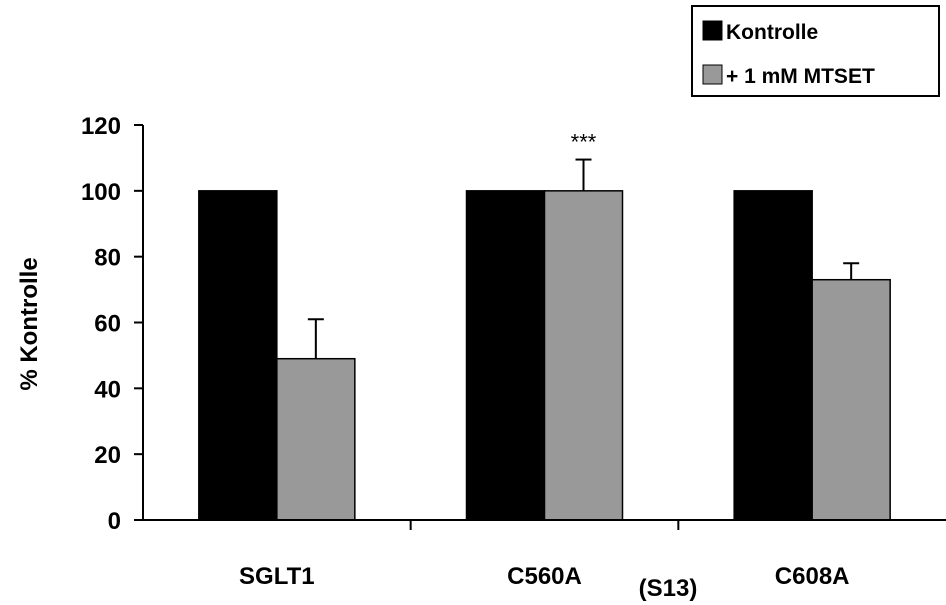  What do you see at coordinates (584, 142) in the screenshot?
I see `significance-marker: ***` at bounding box center [584, 142].